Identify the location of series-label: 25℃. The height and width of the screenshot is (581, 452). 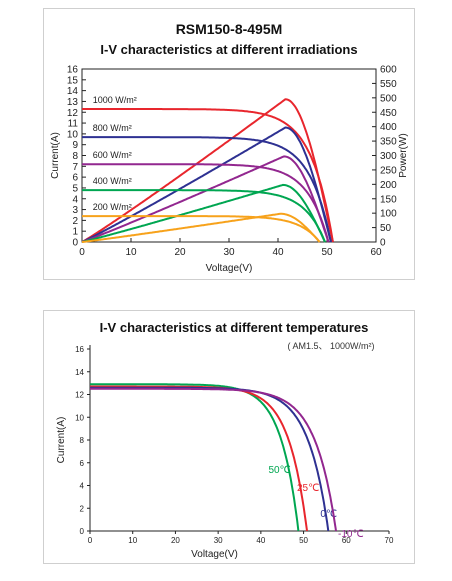
(308, 488).